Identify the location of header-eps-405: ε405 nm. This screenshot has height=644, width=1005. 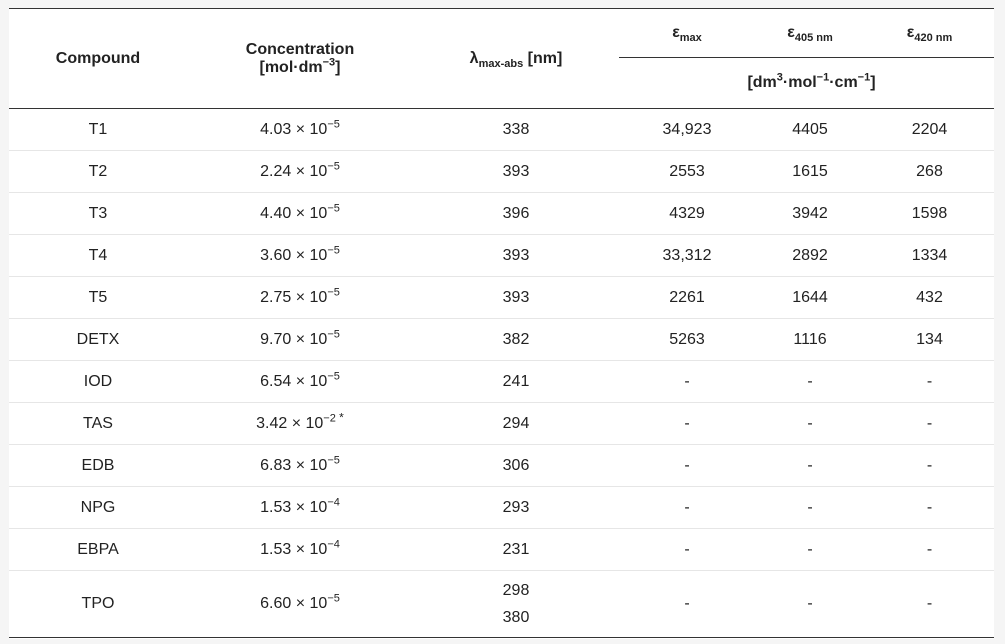
(810, 33).